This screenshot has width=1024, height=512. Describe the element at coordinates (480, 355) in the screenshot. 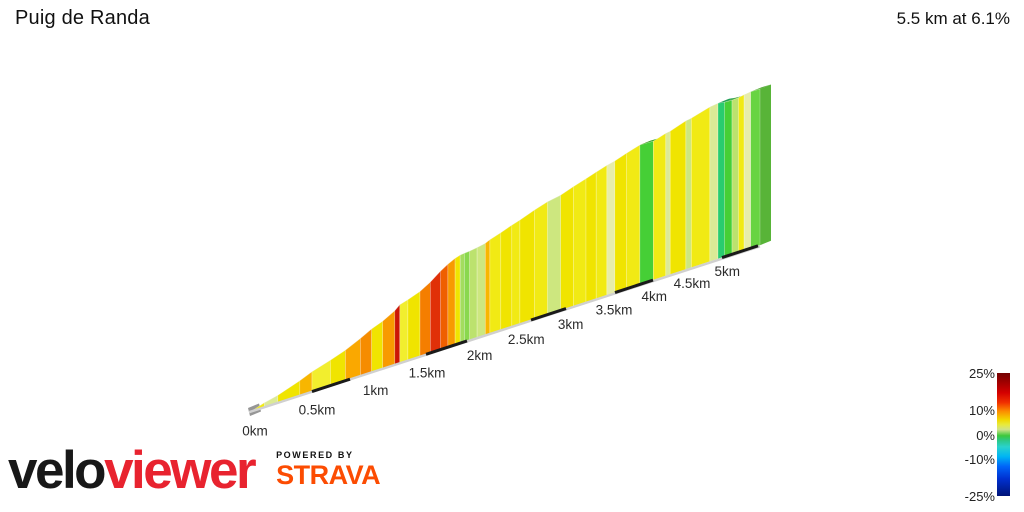

I see `x-tick-label: 2km` at that location.